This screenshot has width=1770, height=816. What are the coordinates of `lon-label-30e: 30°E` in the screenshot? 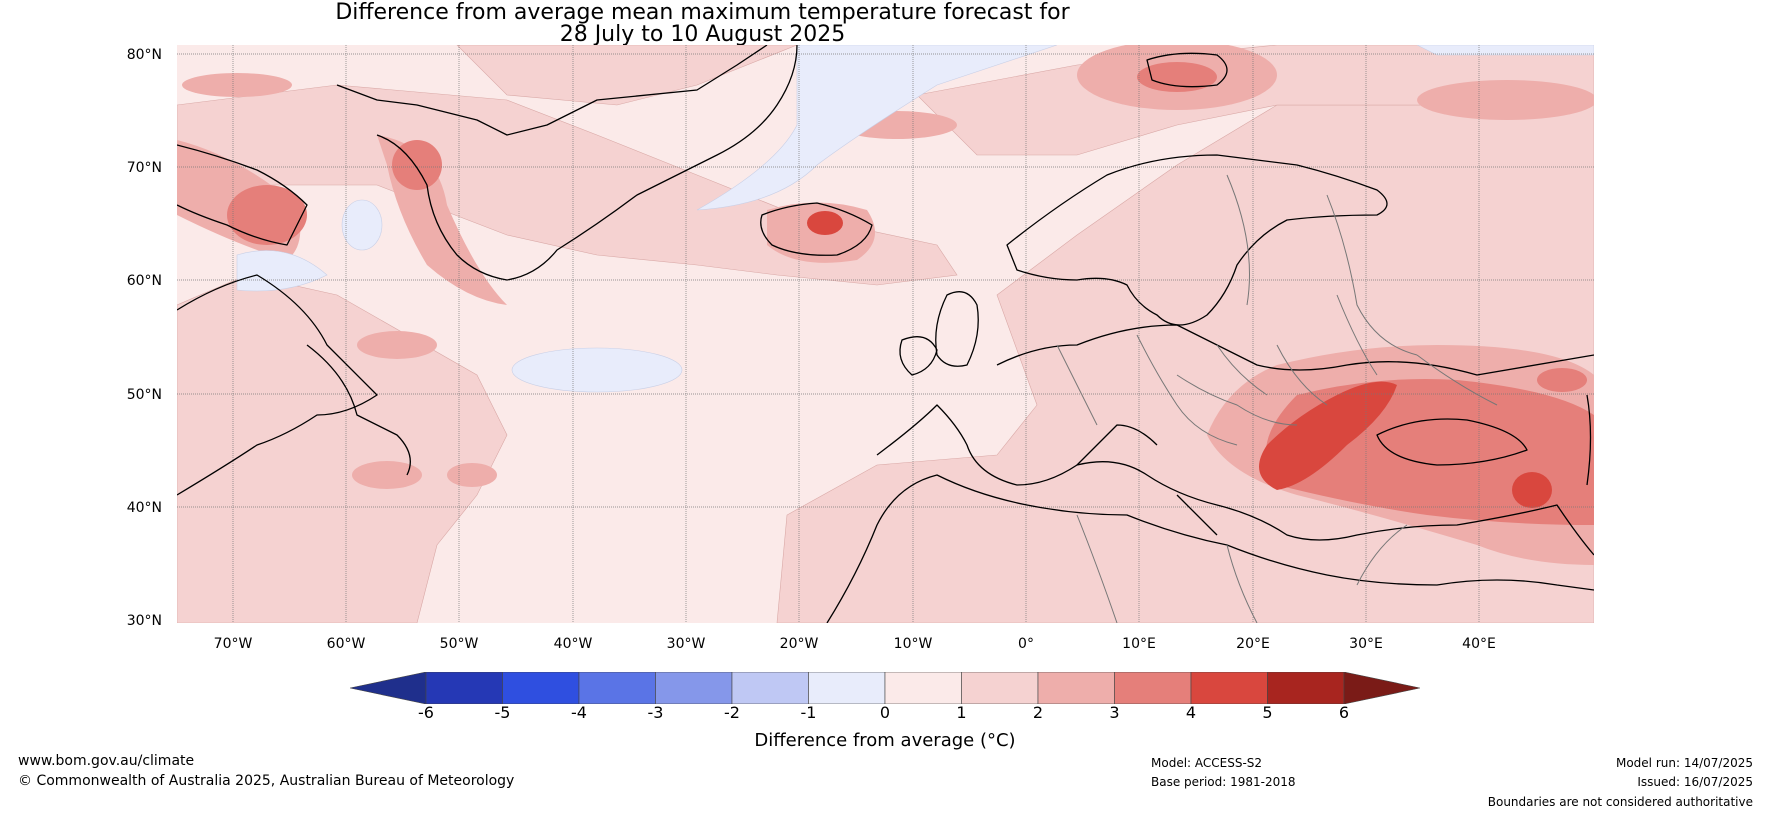 It's located at (1366, 644).